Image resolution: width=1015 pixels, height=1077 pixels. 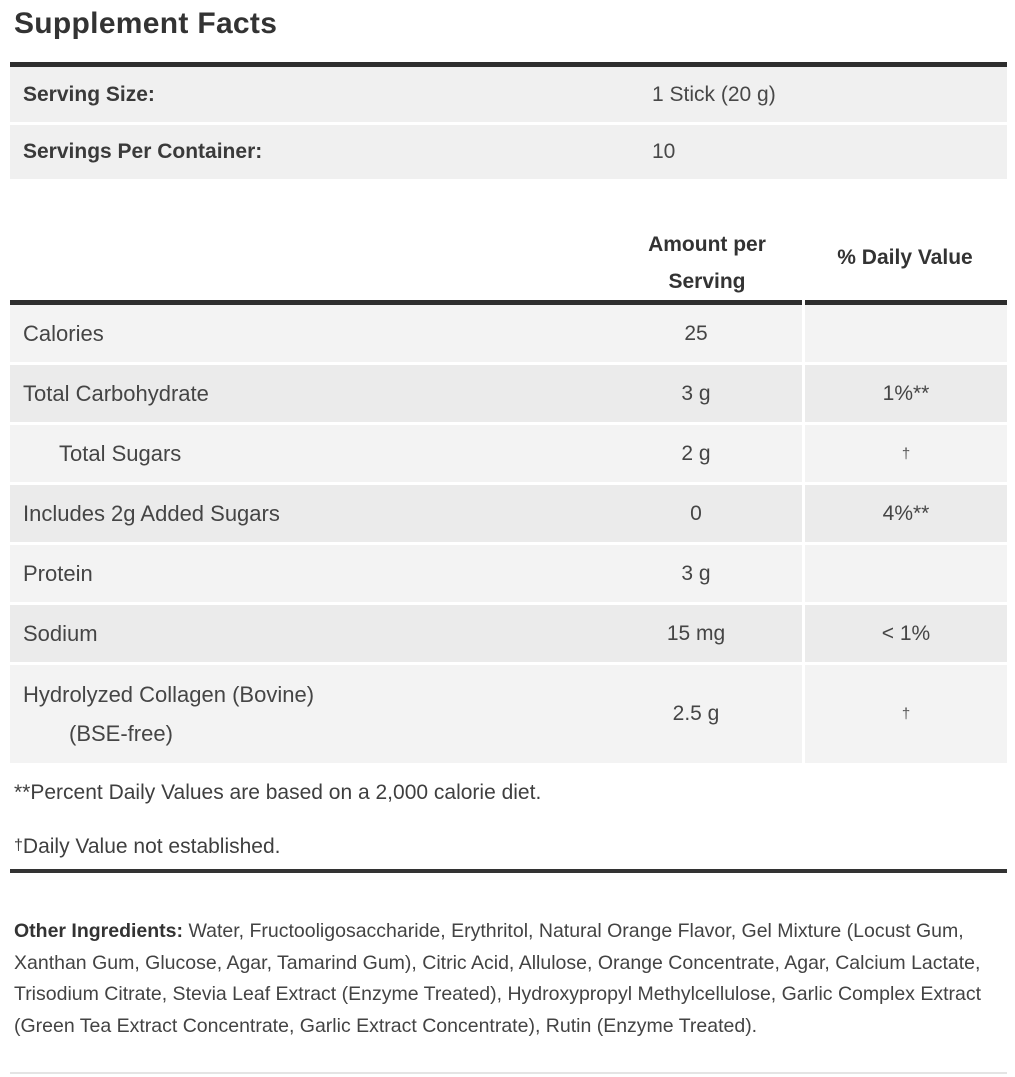 I want to click on amount-value: 15 mg, so click(x=696, y=633).